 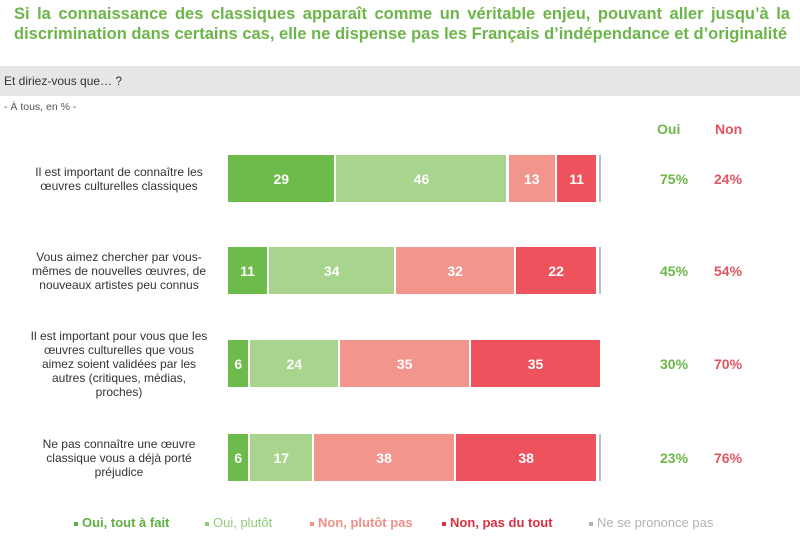 I want to click on legend-item: Oui, tout à fait, so click(x=121, y=522).